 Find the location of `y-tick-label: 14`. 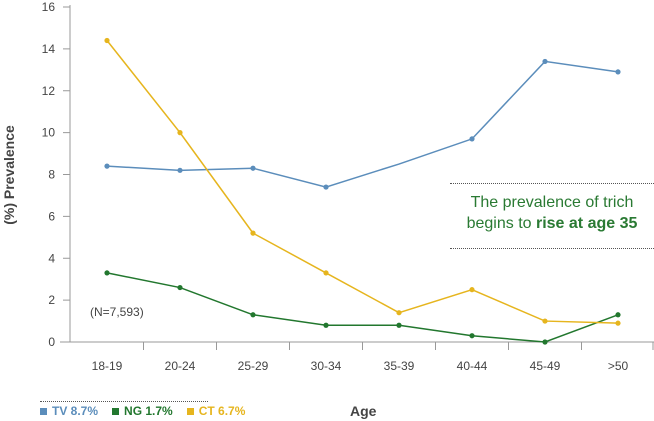

y-tick-label: 14 is located at coordinates (49, 49).